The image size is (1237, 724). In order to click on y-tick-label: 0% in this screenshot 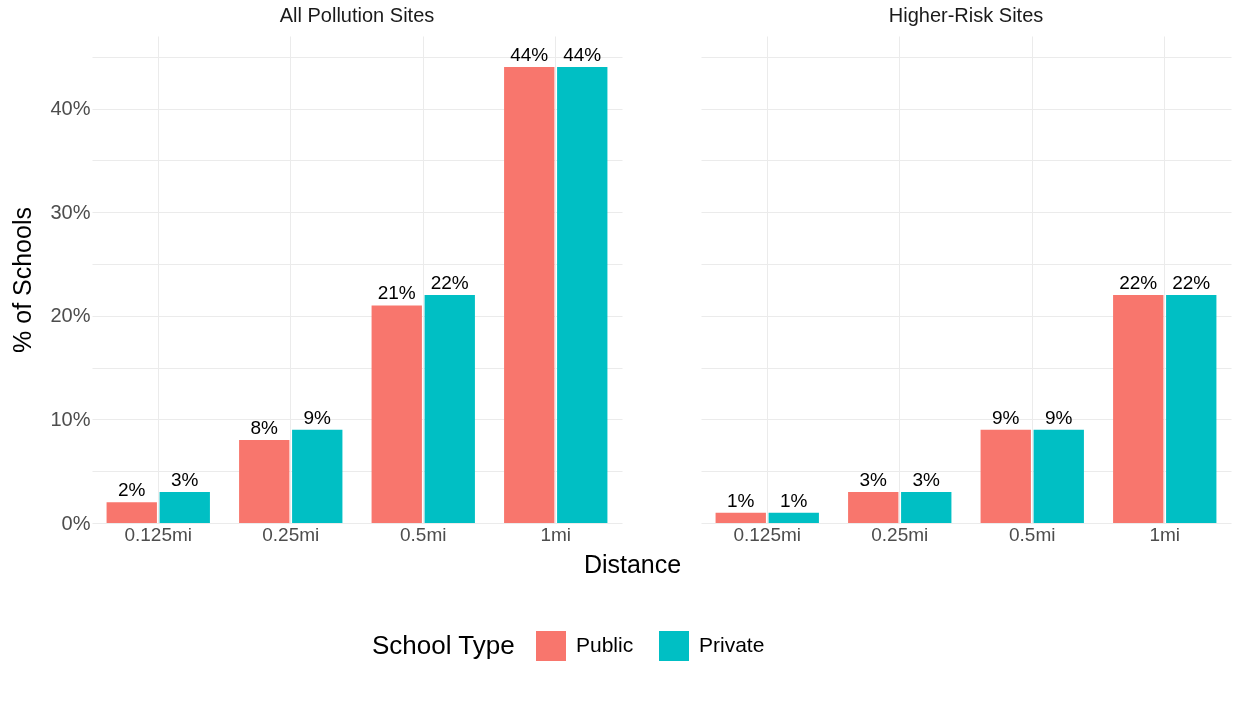, I will do `click(76, 522)`.